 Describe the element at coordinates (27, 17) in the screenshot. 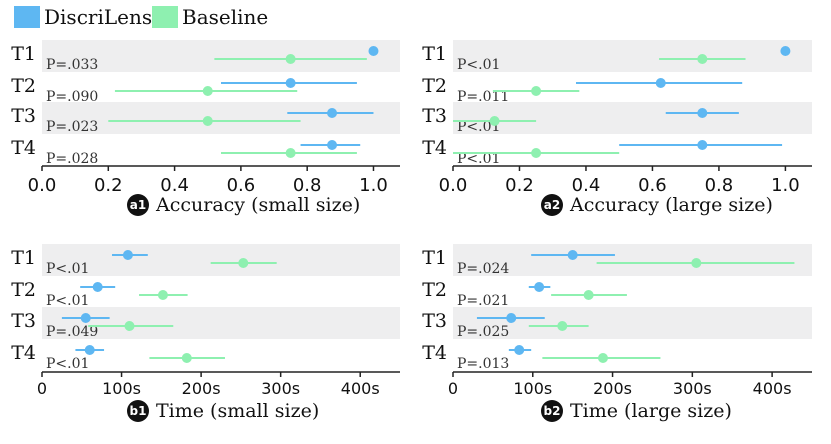

I see `legend-swatch-discrilens` at that location.